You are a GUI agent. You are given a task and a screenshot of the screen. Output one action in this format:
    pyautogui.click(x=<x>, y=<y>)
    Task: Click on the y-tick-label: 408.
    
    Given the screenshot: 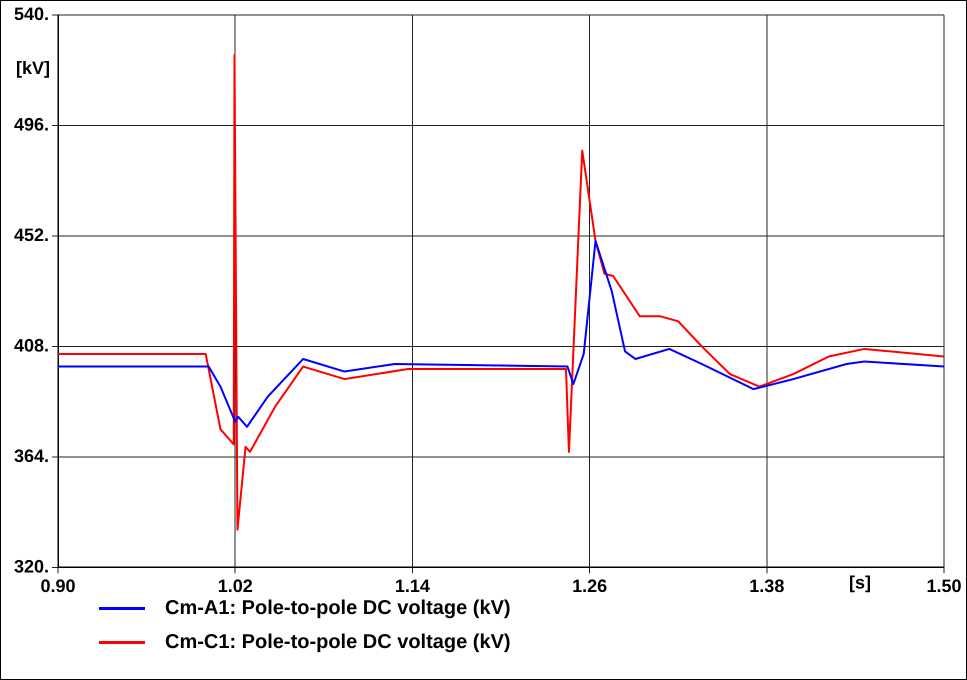 What is the action you would take?
    pyautogui.click(x=32, y=345)
    